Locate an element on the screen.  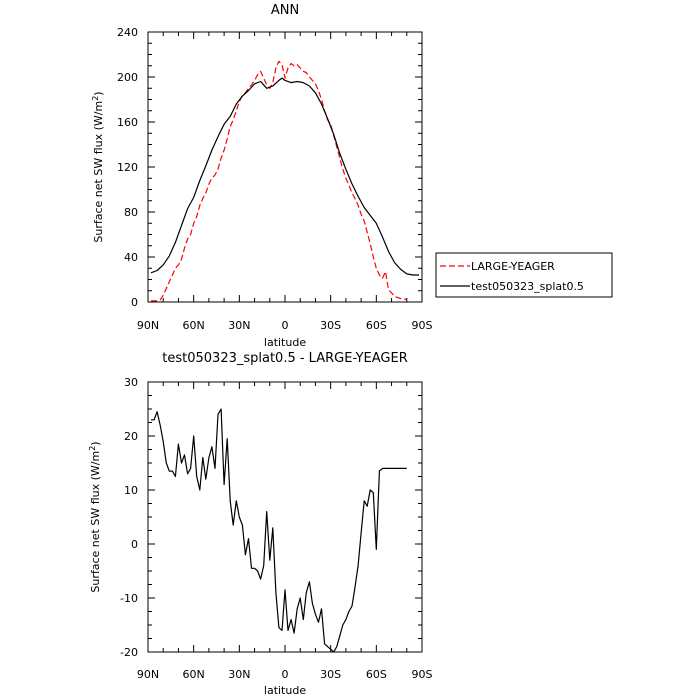
legend-label: test050323_splat0.5 is located at coordinates (527, 286).